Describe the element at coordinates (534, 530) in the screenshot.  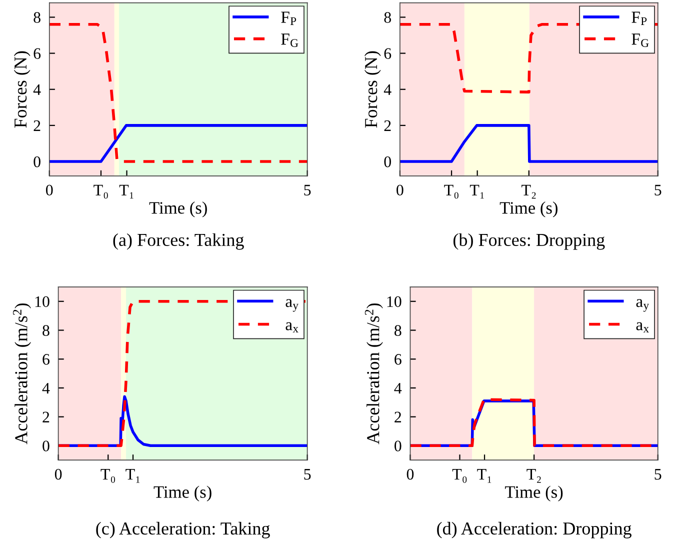
I see `text: (d) Acceleration: Dropping` at that location.